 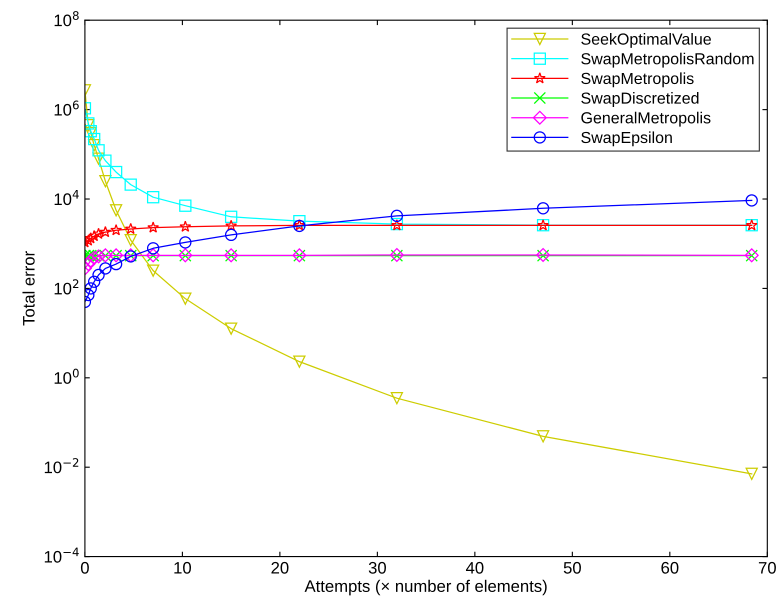 I want to click on y-tick-label: 10$^{0}$, so click(x=66, y=376).